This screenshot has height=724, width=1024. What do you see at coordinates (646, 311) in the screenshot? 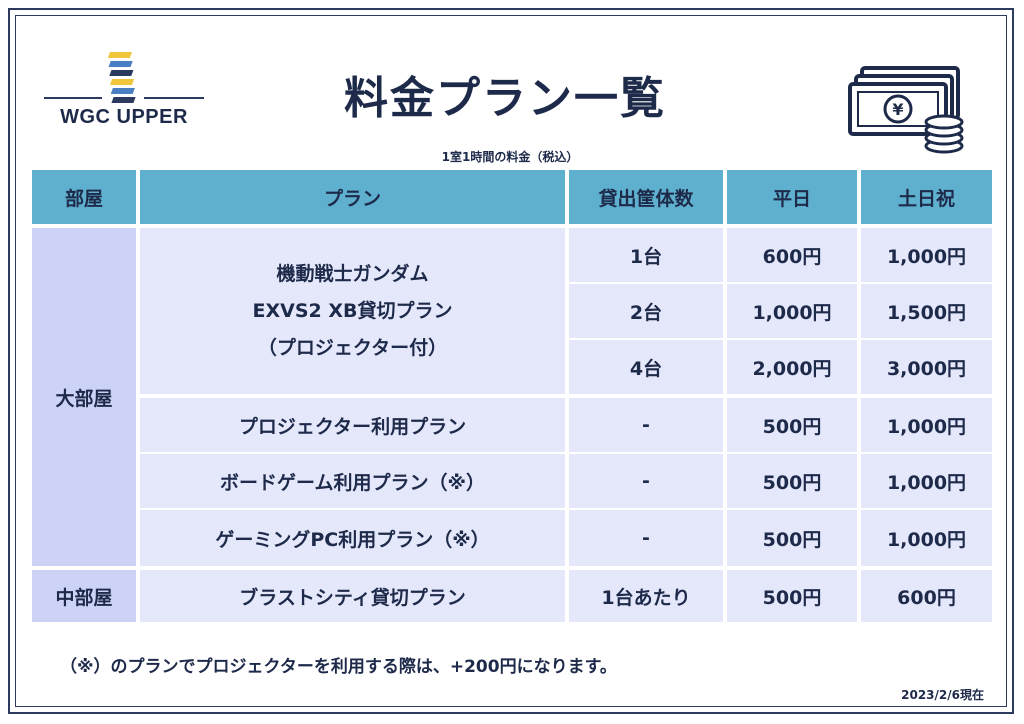
I see `units-cell: 2台` at bounding box center [646, 311].